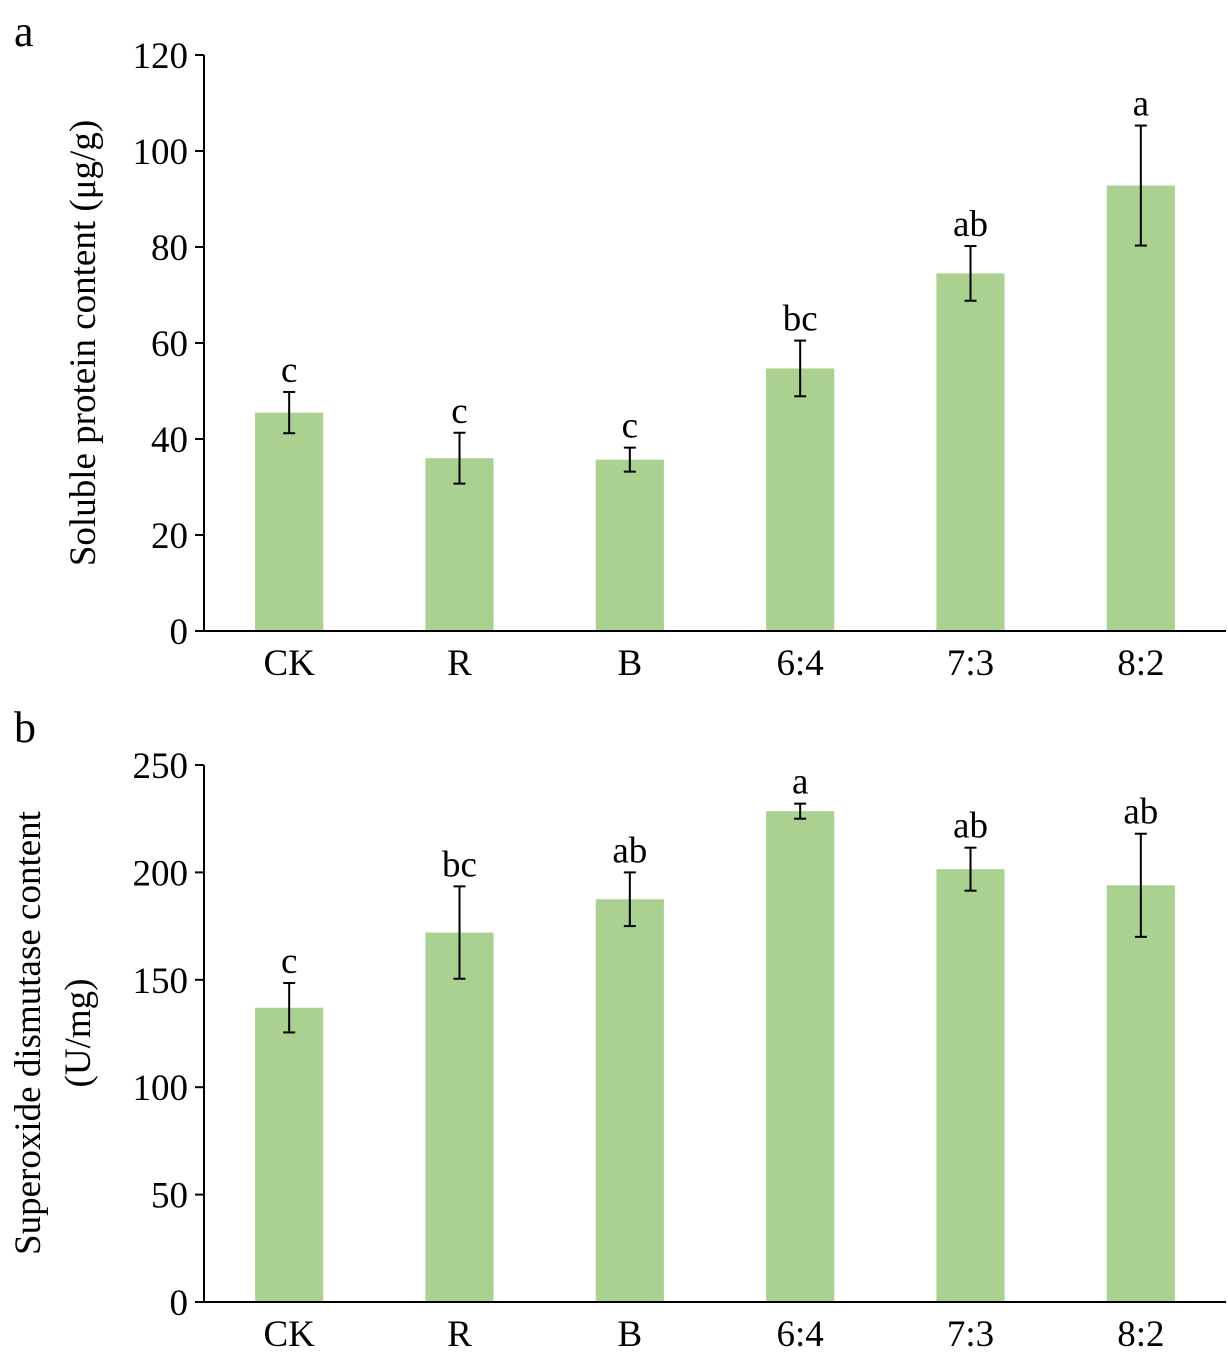 This screenshot has height=1358, width=1228. What do you see at coordinates (459, 411) in the screenshot?
I see `significance-label-1: c` at bounding box center [459, 411].